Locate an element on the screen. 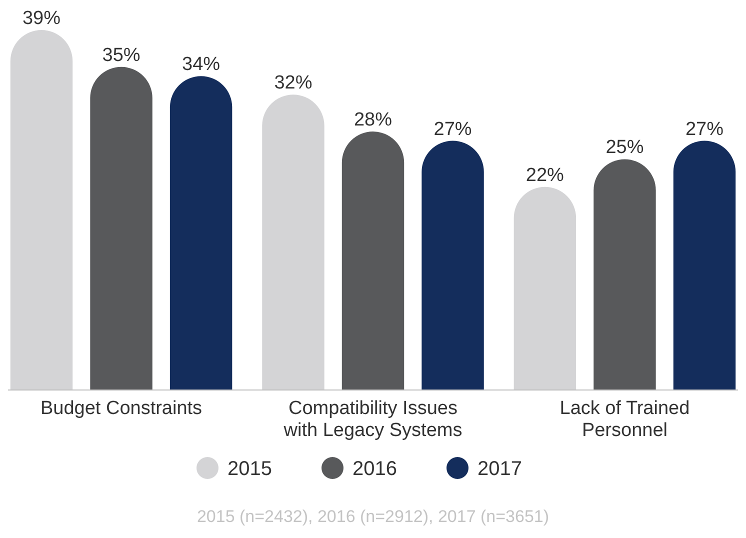  data-label: 32% is located at coordinates (293, 83).